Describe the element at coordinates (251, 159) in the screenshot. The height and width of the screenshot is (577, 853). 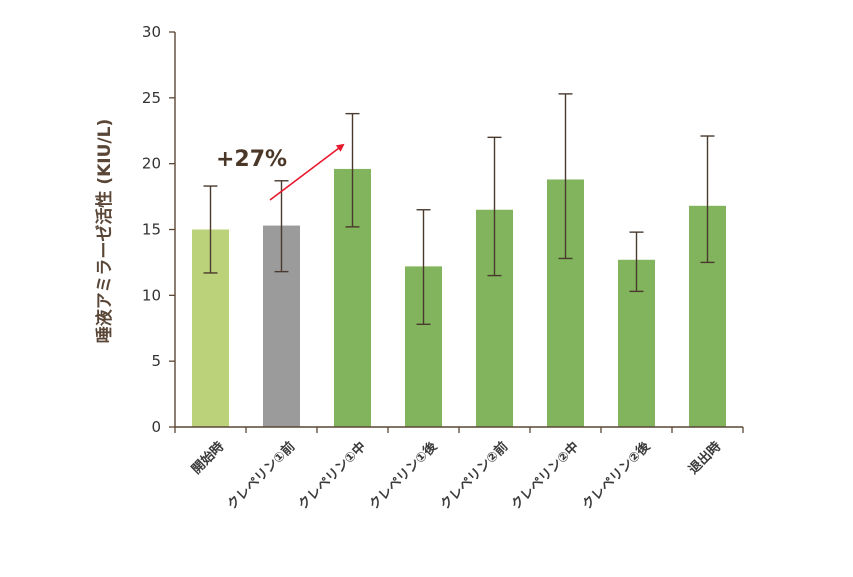
I see `increase-annotation: +27%` at that location.